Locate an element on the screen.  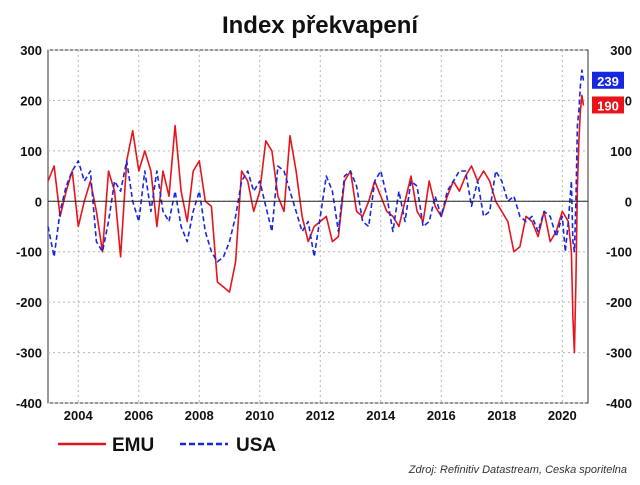
x-tick-label: 2010 is located at coordinates (259, 415).